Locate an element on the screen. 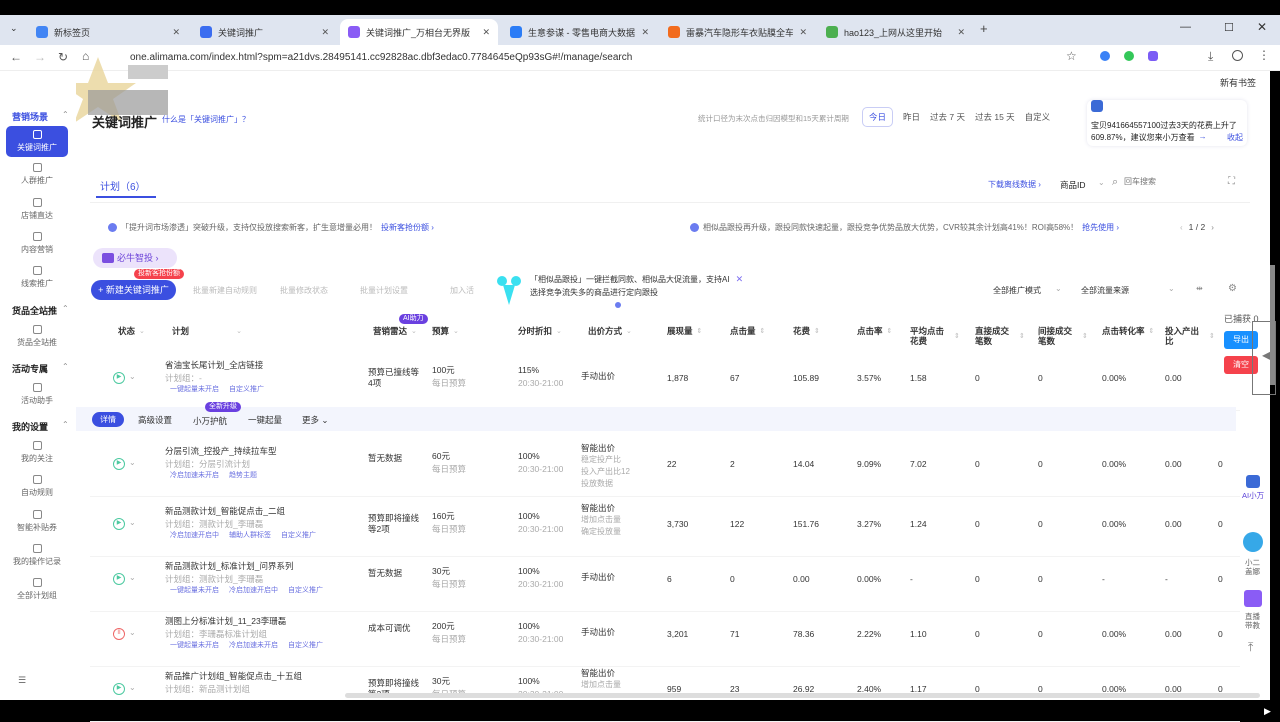  maximize-button: ☐ is located at coordinates (1229, 28).